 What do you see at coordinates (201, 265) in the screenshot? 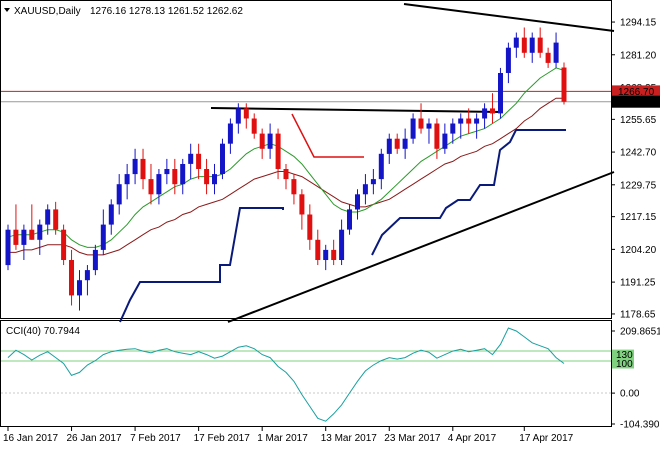
I see `stop-line-blue-left` at bounding box center [201, 265].